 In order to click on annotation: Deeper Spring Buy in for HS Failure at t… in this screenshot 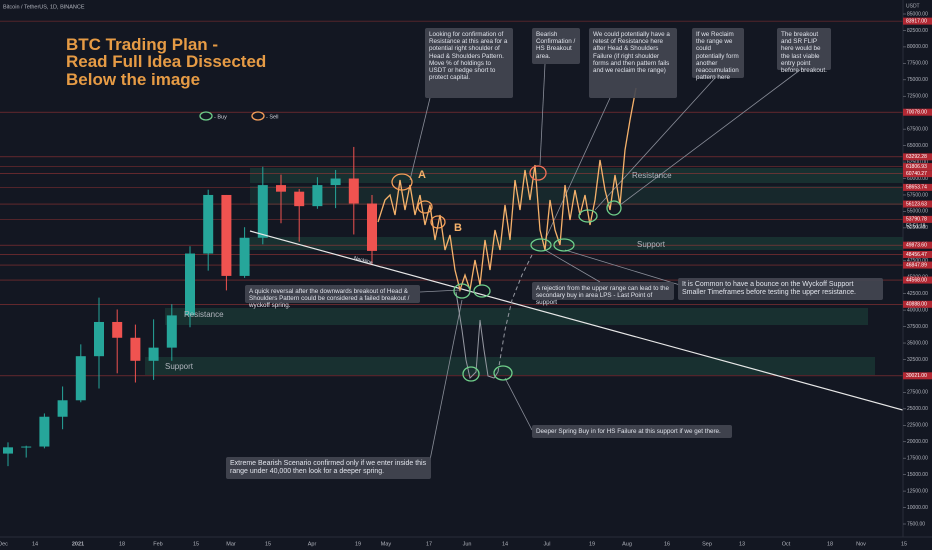, I will do `click(632, 431)`.